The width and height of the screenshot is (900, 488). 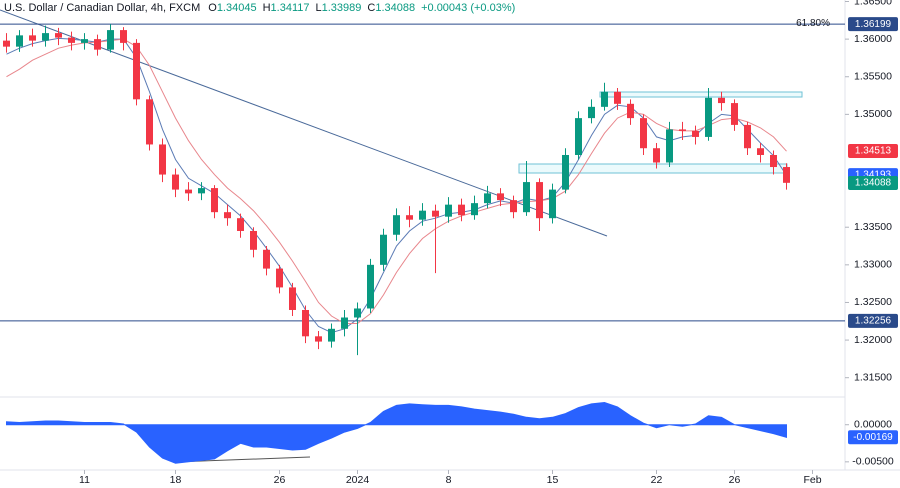 What do you see at coordinates (873, 175) in the screenshot?
I see `price-marker: 1.34193` at bounding box center [873, 175].